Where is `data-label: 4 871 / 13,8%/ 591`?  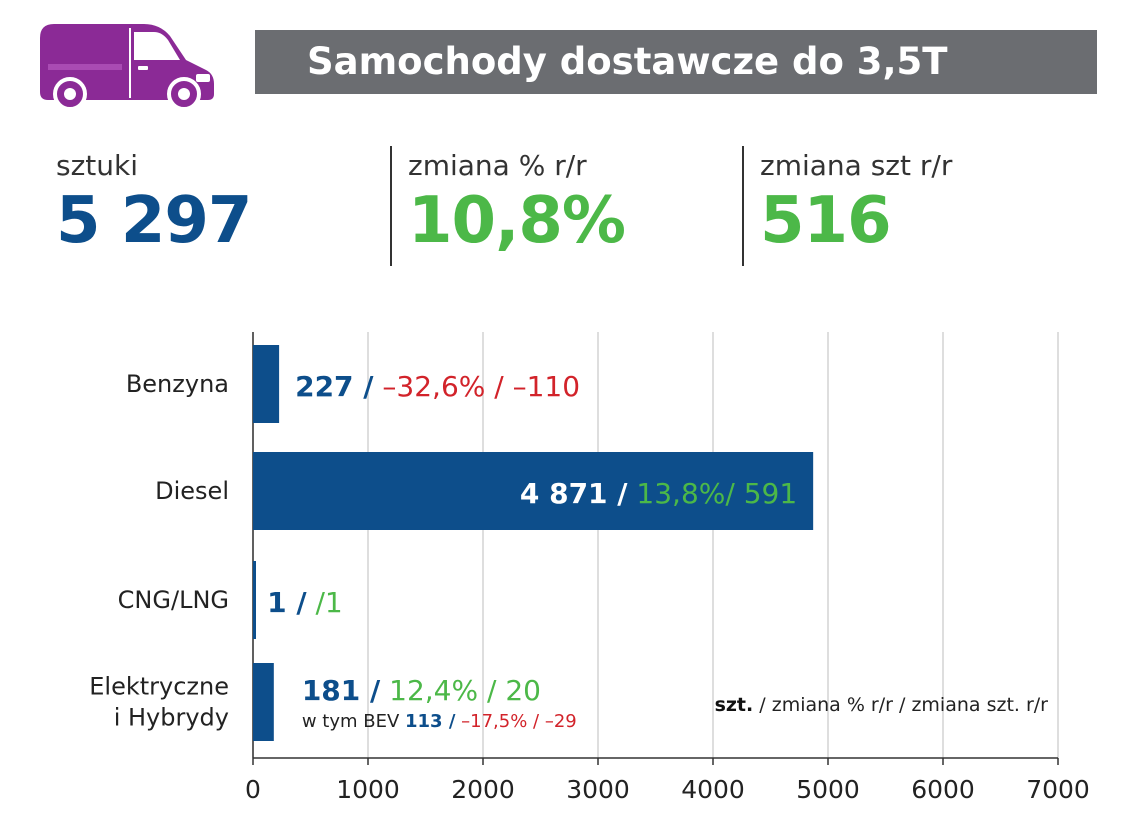 data-label: 4 871 / 13,8%/ 591 is located at coordinates (658, 493).